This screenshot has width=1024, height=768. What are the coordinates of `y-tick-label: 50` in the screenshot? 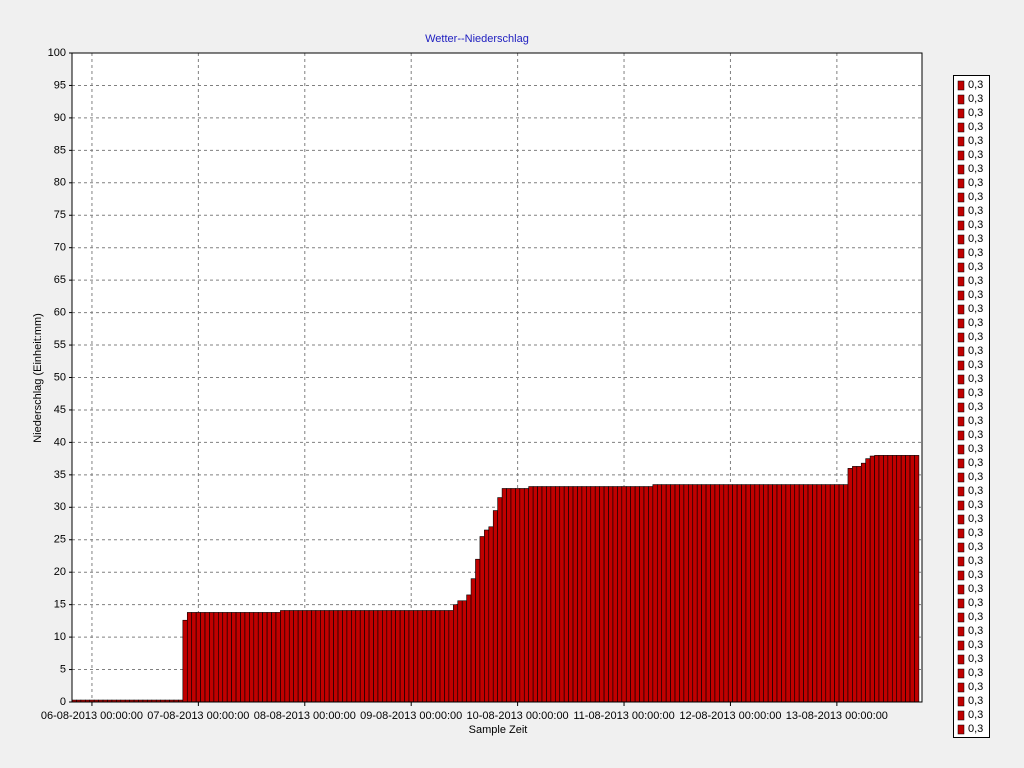 It's located at (60, 377).